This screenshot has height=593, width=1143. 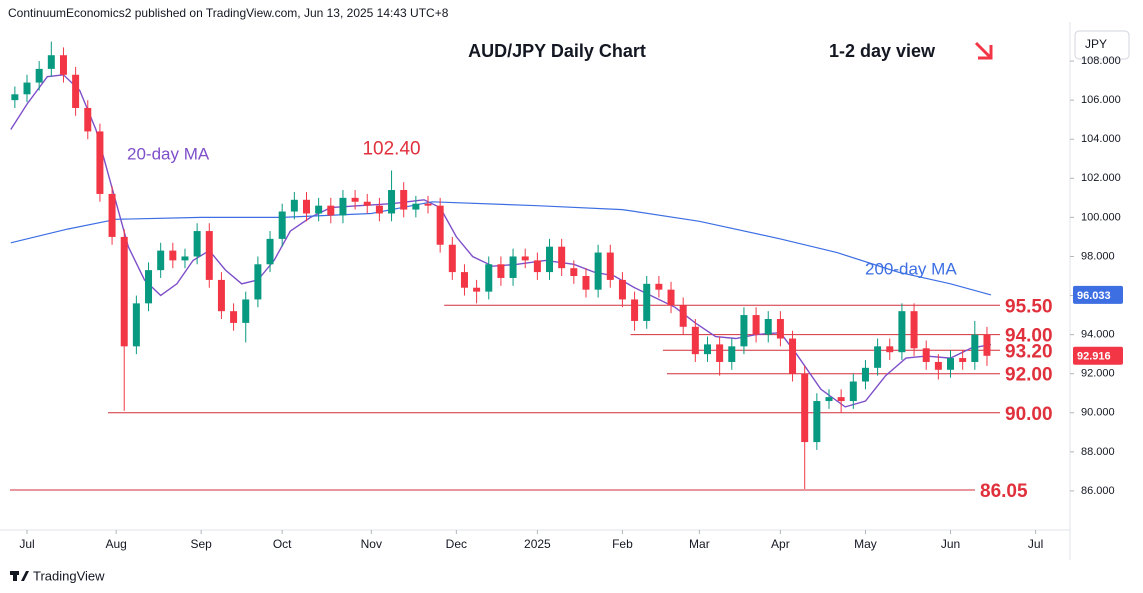 What do you see at coordinates (69, 575) in the screenshot?
I see `footer-brand: TradingView` at bounding box center [69, 575].